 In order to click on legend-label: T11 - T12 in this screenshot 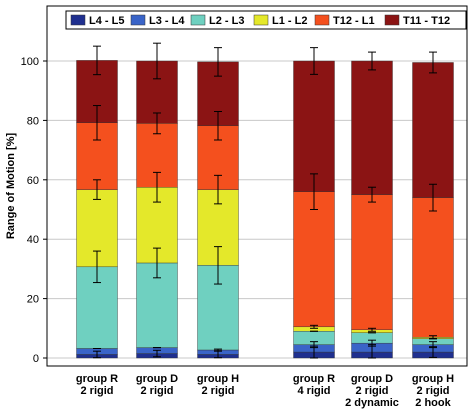, I will do `click(426, 21)`.